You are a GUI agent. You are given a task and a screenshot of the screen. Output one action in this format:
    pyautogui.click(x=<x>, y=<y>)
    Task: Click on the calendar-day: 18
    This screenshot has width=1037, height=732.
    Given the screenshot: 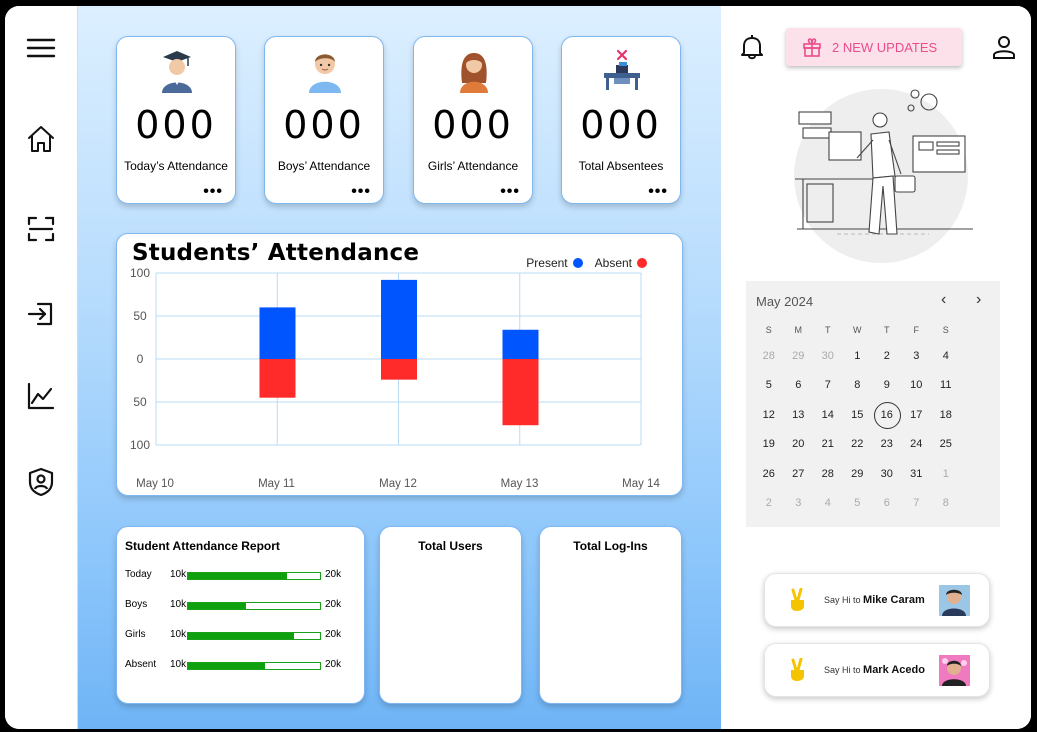 What is the action you would take?
    pyautogui.click(x=945, y=414)
    